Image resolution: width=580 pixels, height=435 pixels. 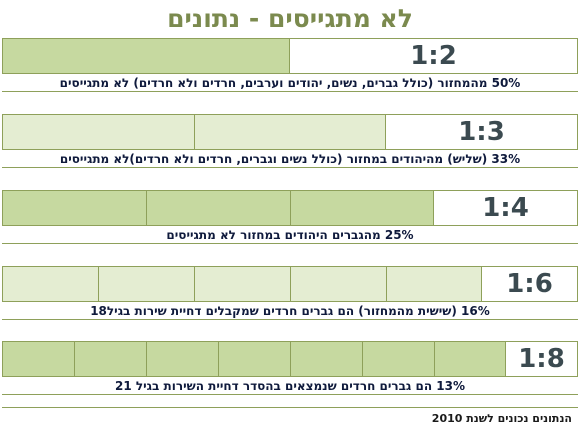 I want to click on footer-note: הנתונים נכונים לשנת 2010, so click(x=501, y=418).